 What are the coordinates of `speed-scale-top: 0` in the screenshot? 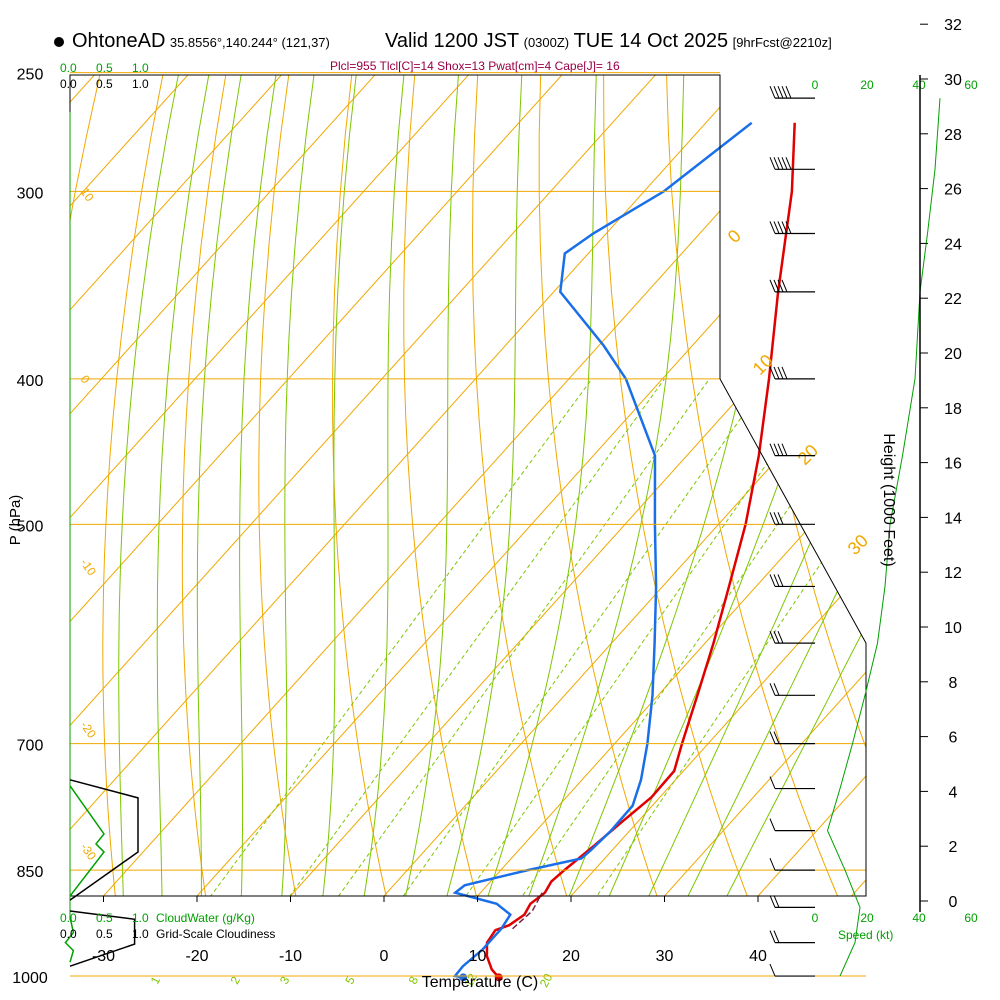 It's located at (815, 85).